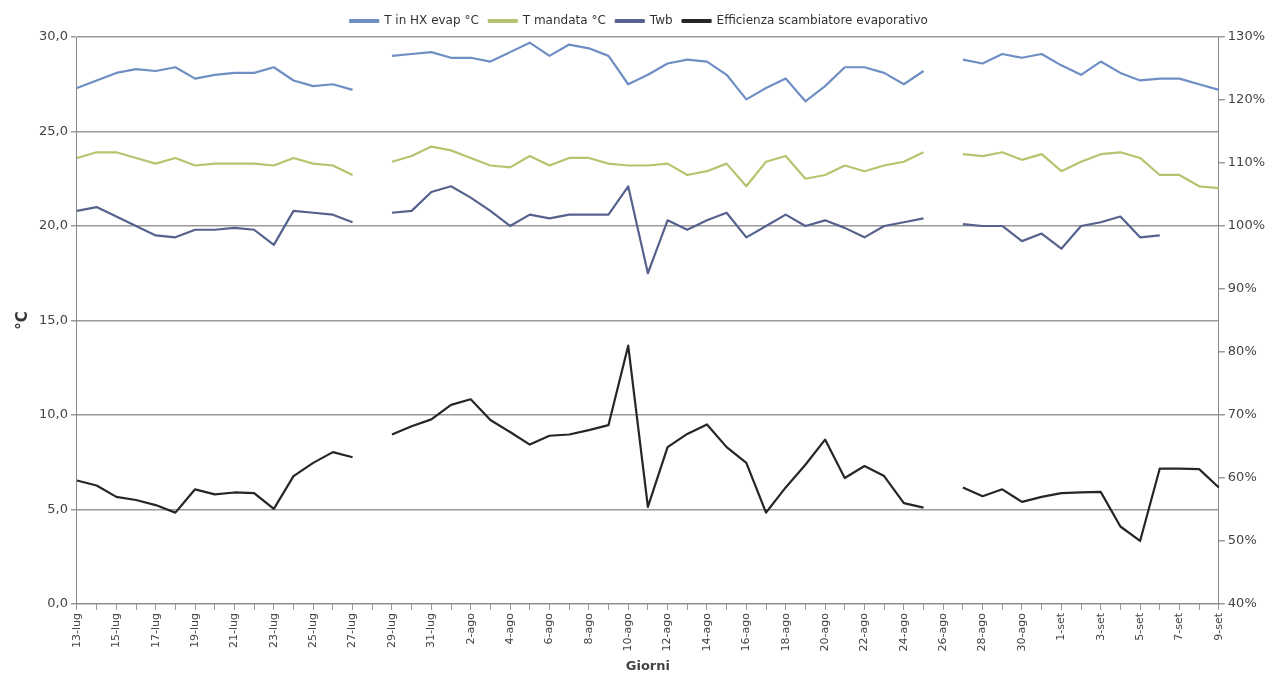  What do you see at coordinates (1242, 477) in the screenshot?
I see `y2-tick-label: 60%` at bounding box center [1242, 477].